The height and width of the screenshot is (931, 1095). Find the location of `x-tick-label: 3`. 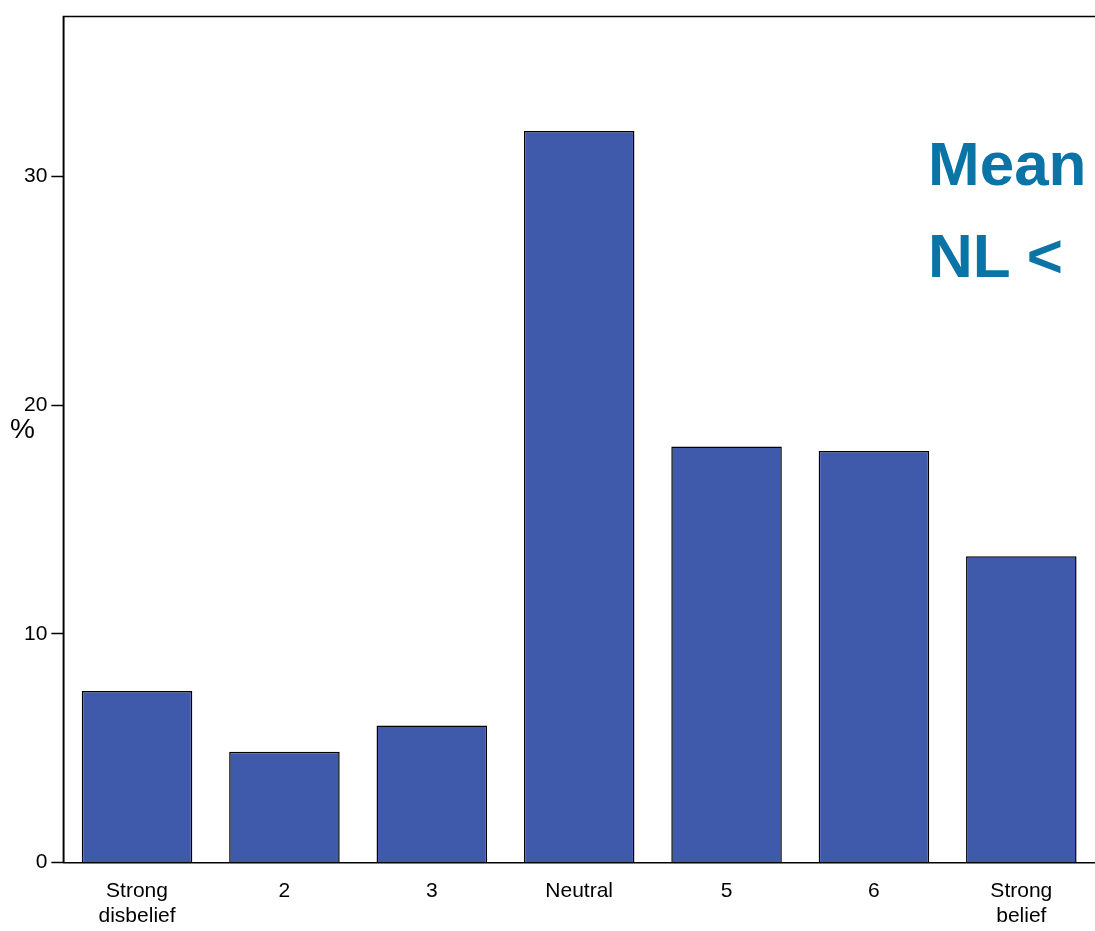

x-tick-label: 3 is located at coordinates (431, 889).